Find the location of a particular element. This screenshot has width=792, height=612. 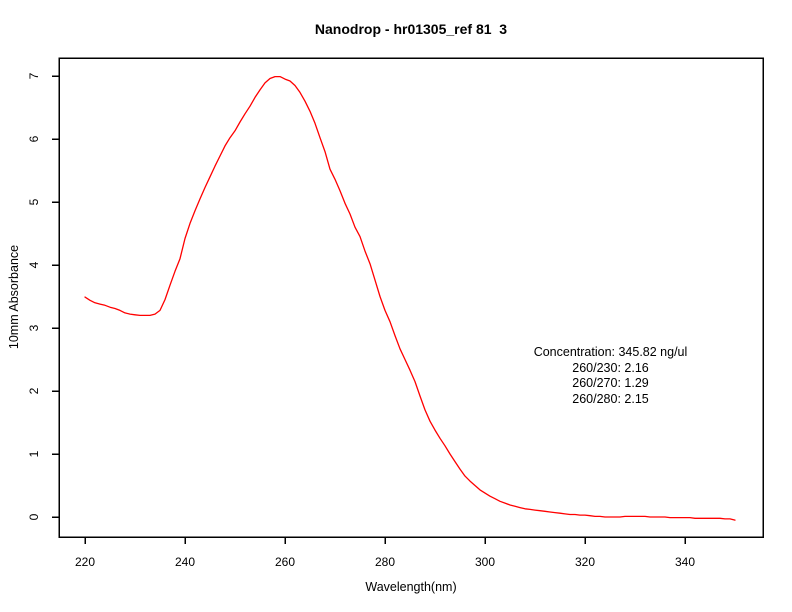

x-tick-label: 340 is located at coordinates (685, 562).